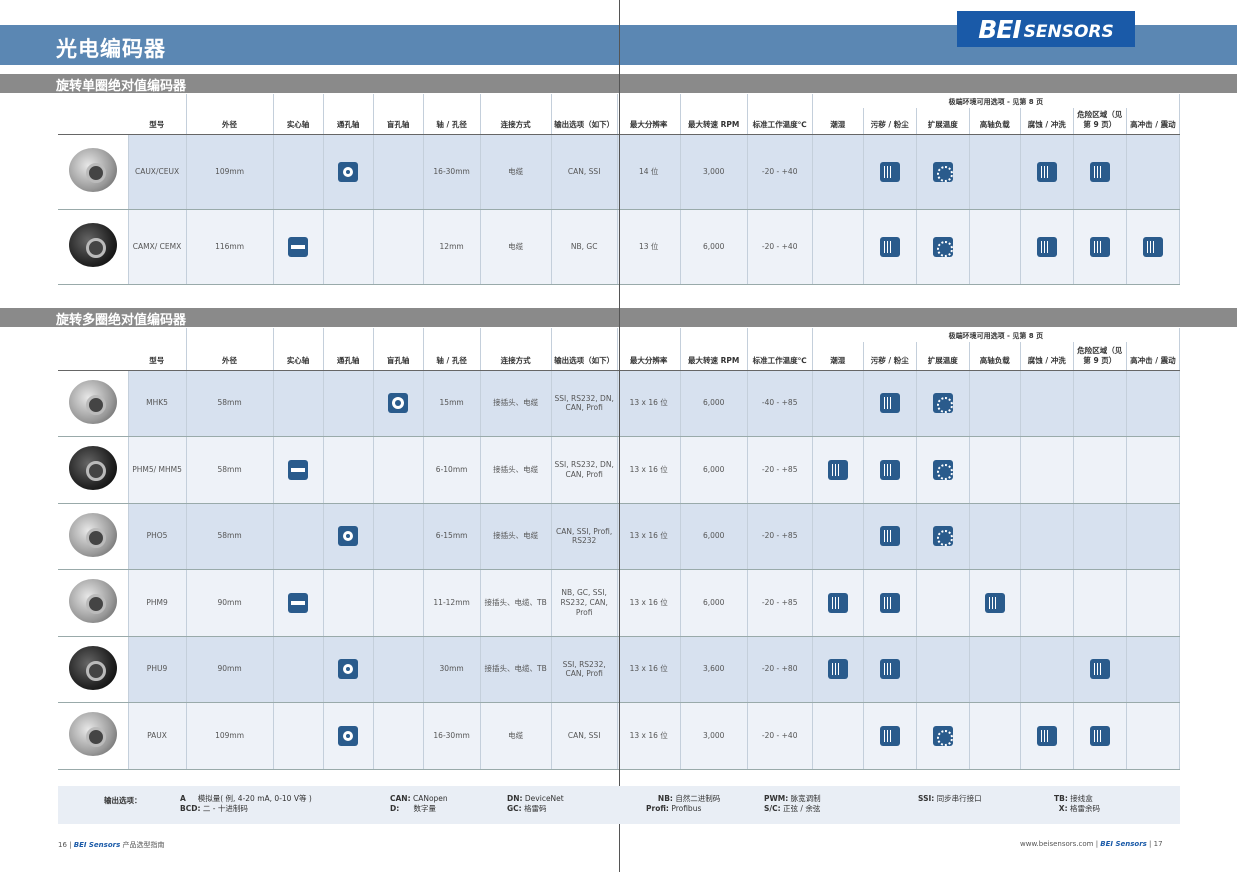 The height and width of the screenshot is (872, 1237). I want to click on model-cell: PAUX, so click(157, 736).